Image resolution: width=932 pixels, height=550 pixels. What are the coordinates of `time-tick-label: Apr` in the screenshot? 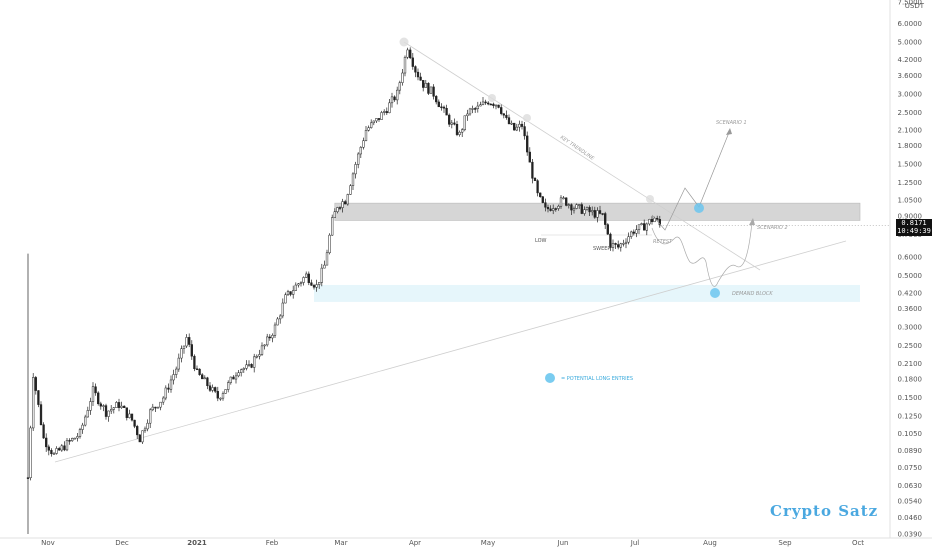 It's located at (415, 543).